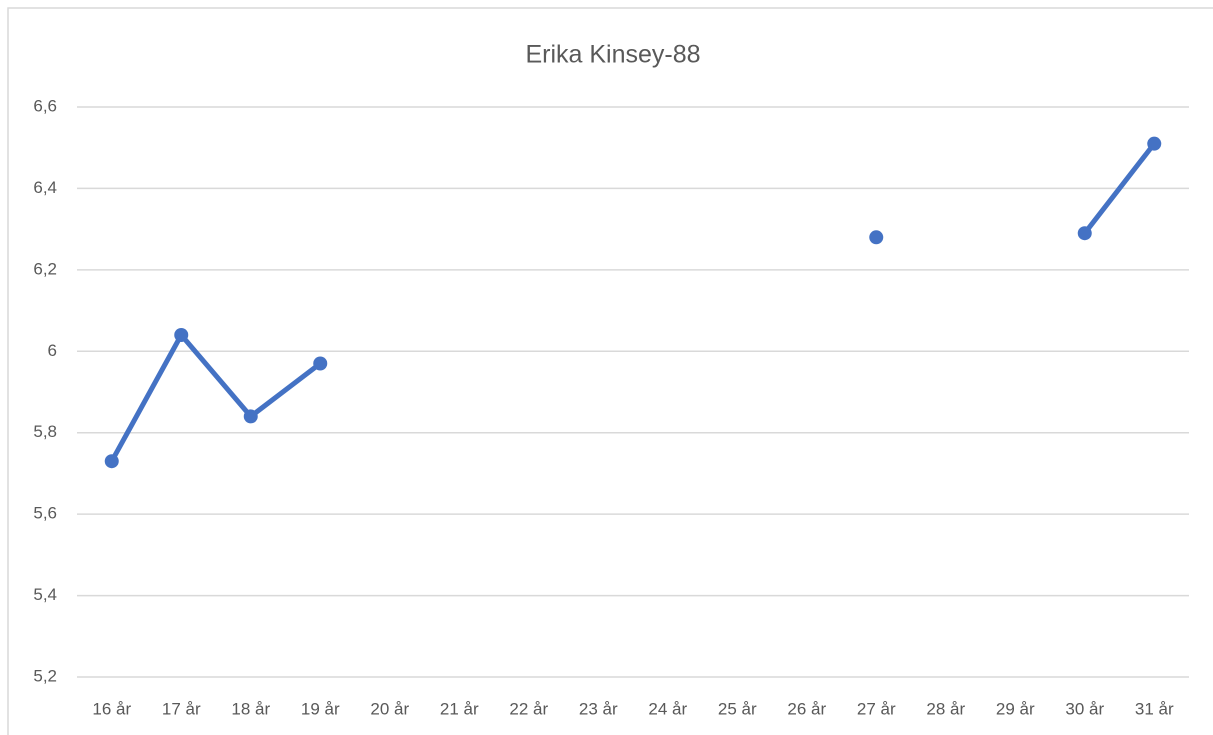 The height and width of the screenshot is (735, 1213). Describe the element at coordinates (111, 708) in the screenshot. I see `x-tick-label: 16 år` at that location.